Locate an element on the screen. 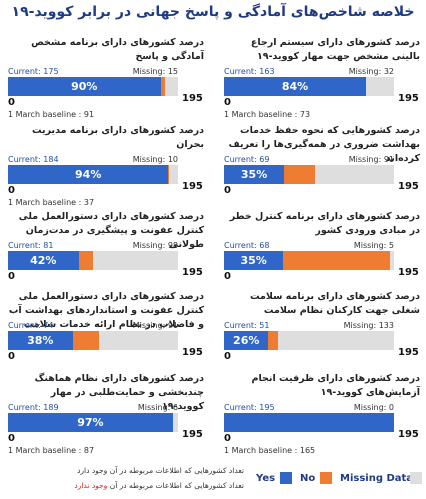 The height and width of the screenshot is (499, 426). missing-value: 10 is located at coordinates (172, 159).